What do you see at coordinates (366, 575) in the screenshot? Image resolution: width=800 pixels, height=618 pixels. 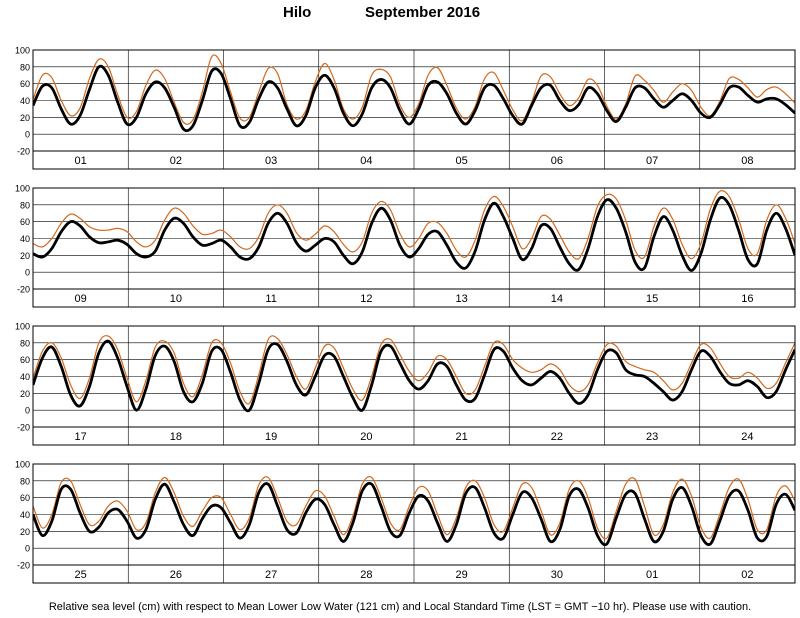 I see `day-label: 28` at bounding box center [366, 575].